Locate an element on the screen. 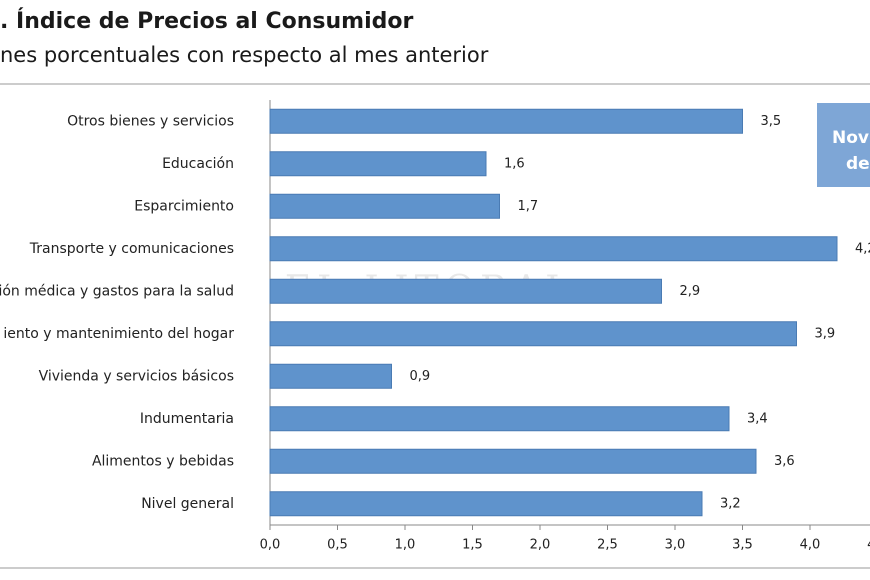 The width and height of the screenshot is (870, 580). x-tick-label: 1,0 is located at coordinates (405, 545).